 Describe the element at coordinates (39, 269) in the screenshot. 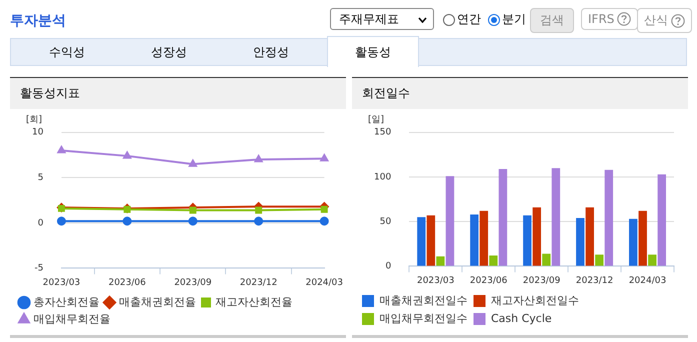

I see `y-tick-label: -5` at that location.